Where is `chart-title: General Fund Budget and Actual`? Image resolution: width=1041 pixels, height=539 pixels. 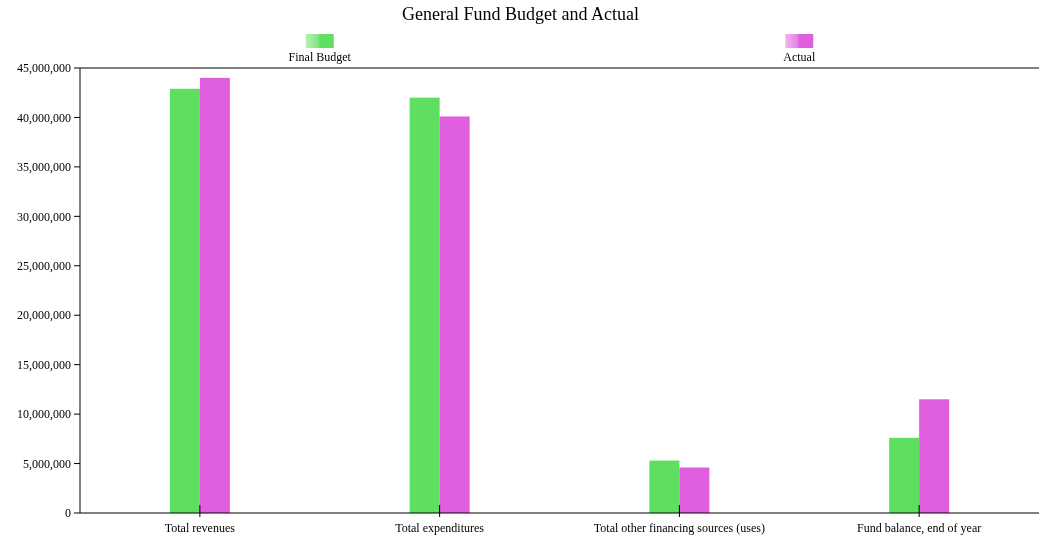 chart-title: General Fund Budget and Actual is located at coordinates (520, 14).